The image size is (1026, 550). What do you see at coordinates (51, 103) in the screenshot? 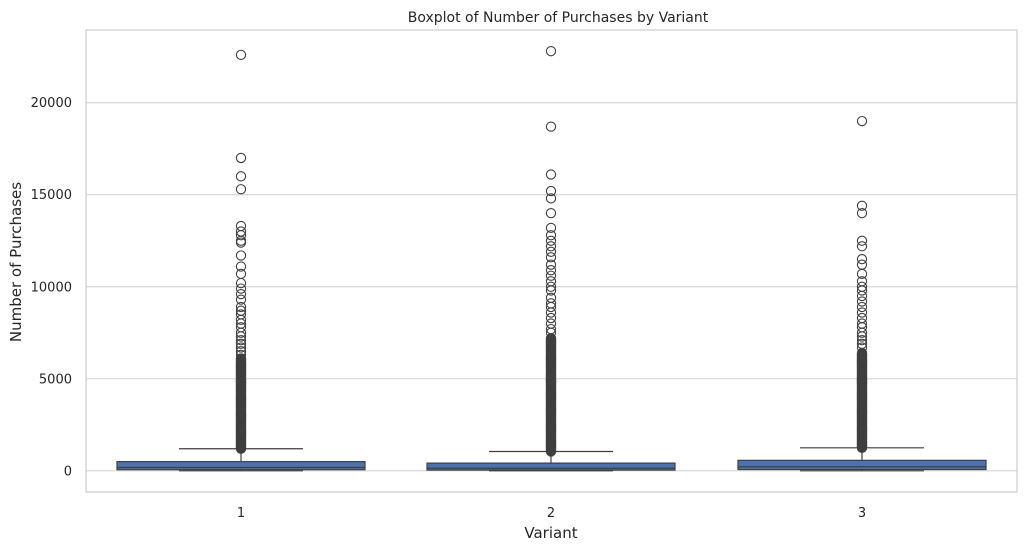
I see `y-tick-label-20000: 20000` at bounding box center [51, 103].